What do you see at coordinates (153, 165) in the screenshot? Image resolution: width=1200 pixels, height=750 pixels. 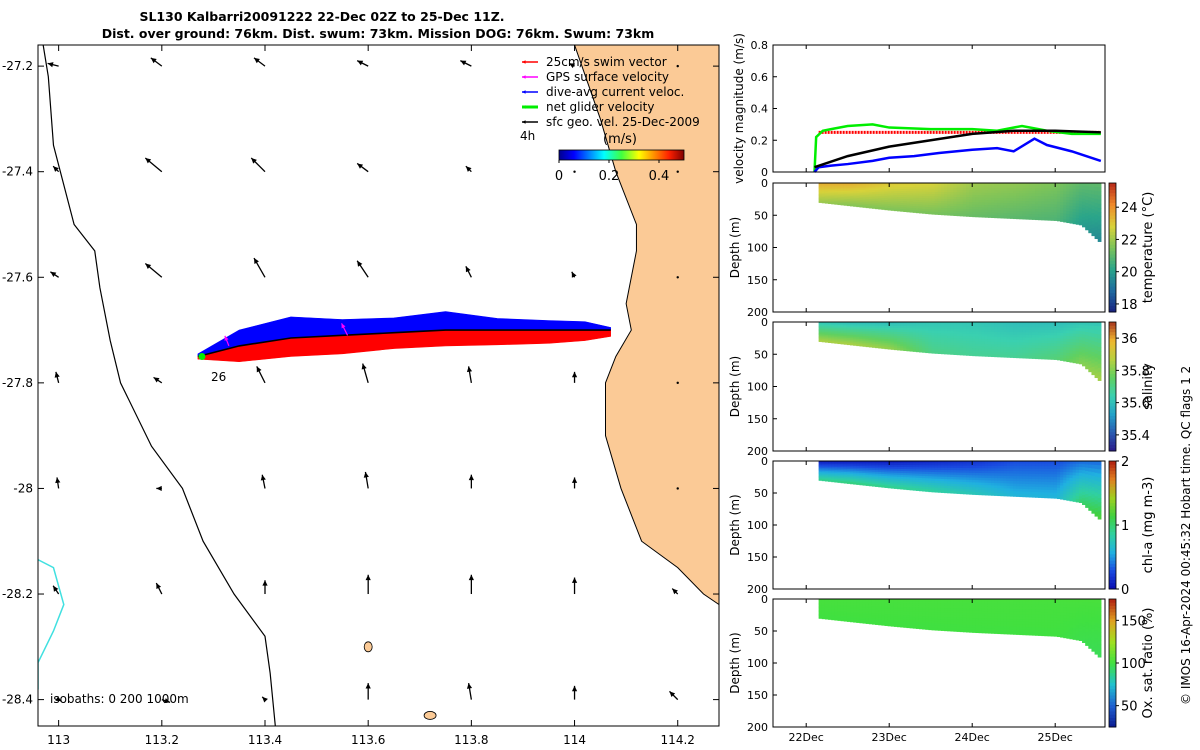 I see `geo-vector` at bounding box center [153, 165].